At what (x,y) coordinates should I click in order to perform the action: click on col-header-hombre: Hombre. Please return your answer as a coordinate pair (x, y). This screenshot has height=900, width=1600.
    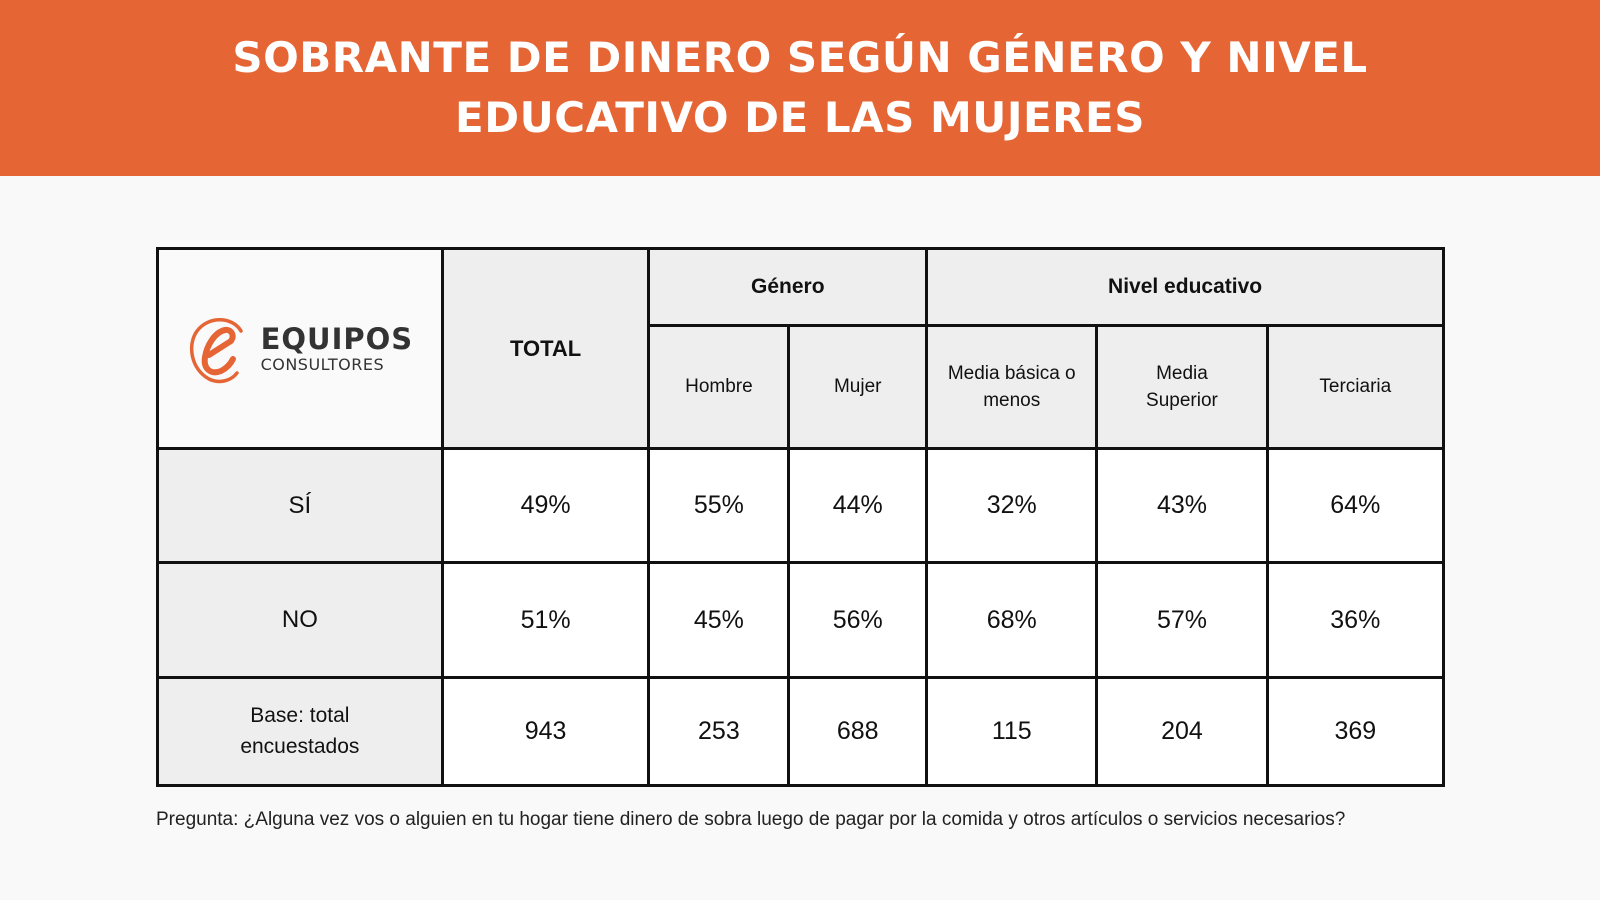
    Looking at the image, I should click on (719, 387).